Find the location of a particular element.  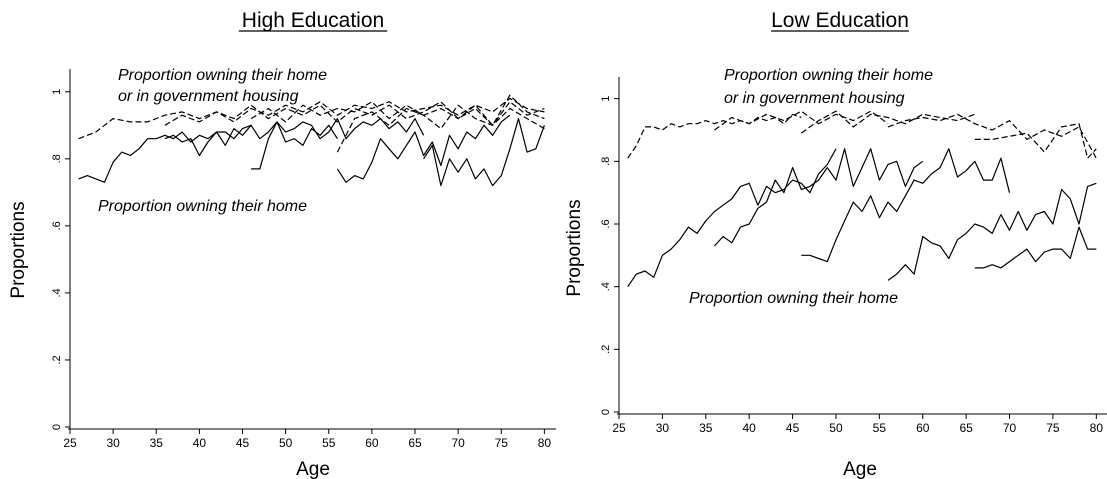

chart-title: High Education is located at coordinates (313, 20).